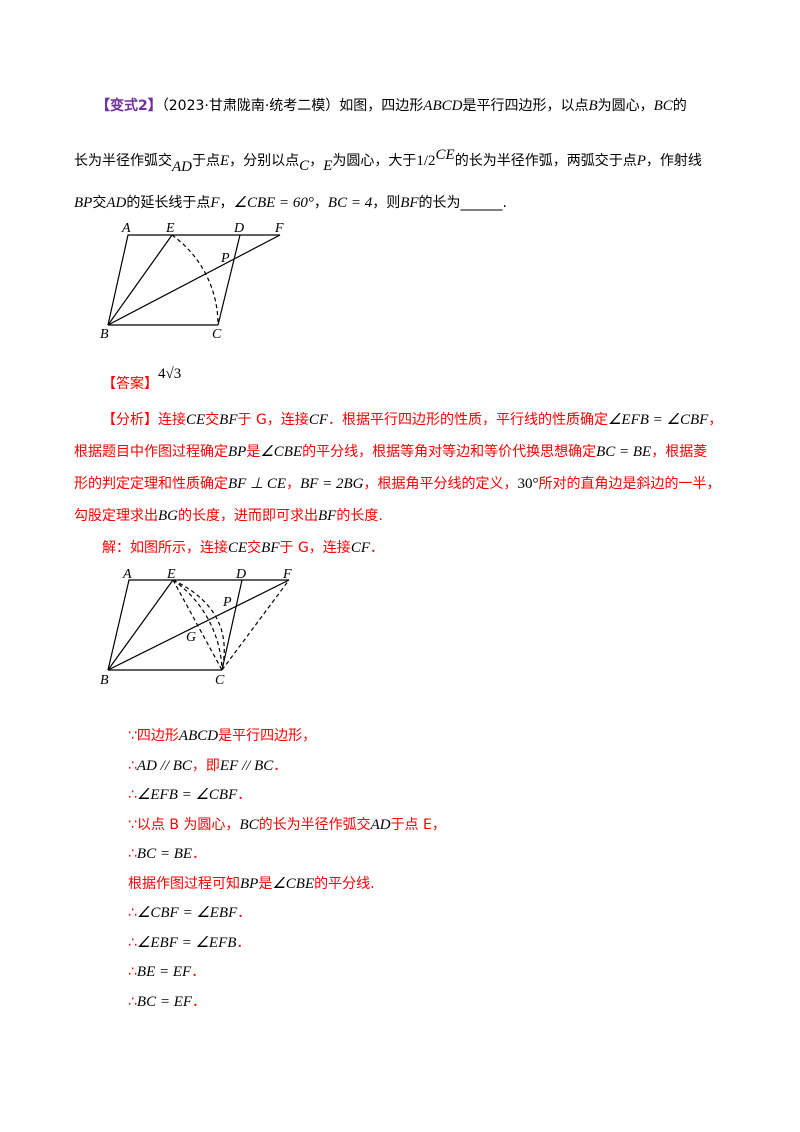  Describe the element at coordinates (629, 484) in the screenshot. I see `text: 所对的直角边是斜边的一半，` at that location.